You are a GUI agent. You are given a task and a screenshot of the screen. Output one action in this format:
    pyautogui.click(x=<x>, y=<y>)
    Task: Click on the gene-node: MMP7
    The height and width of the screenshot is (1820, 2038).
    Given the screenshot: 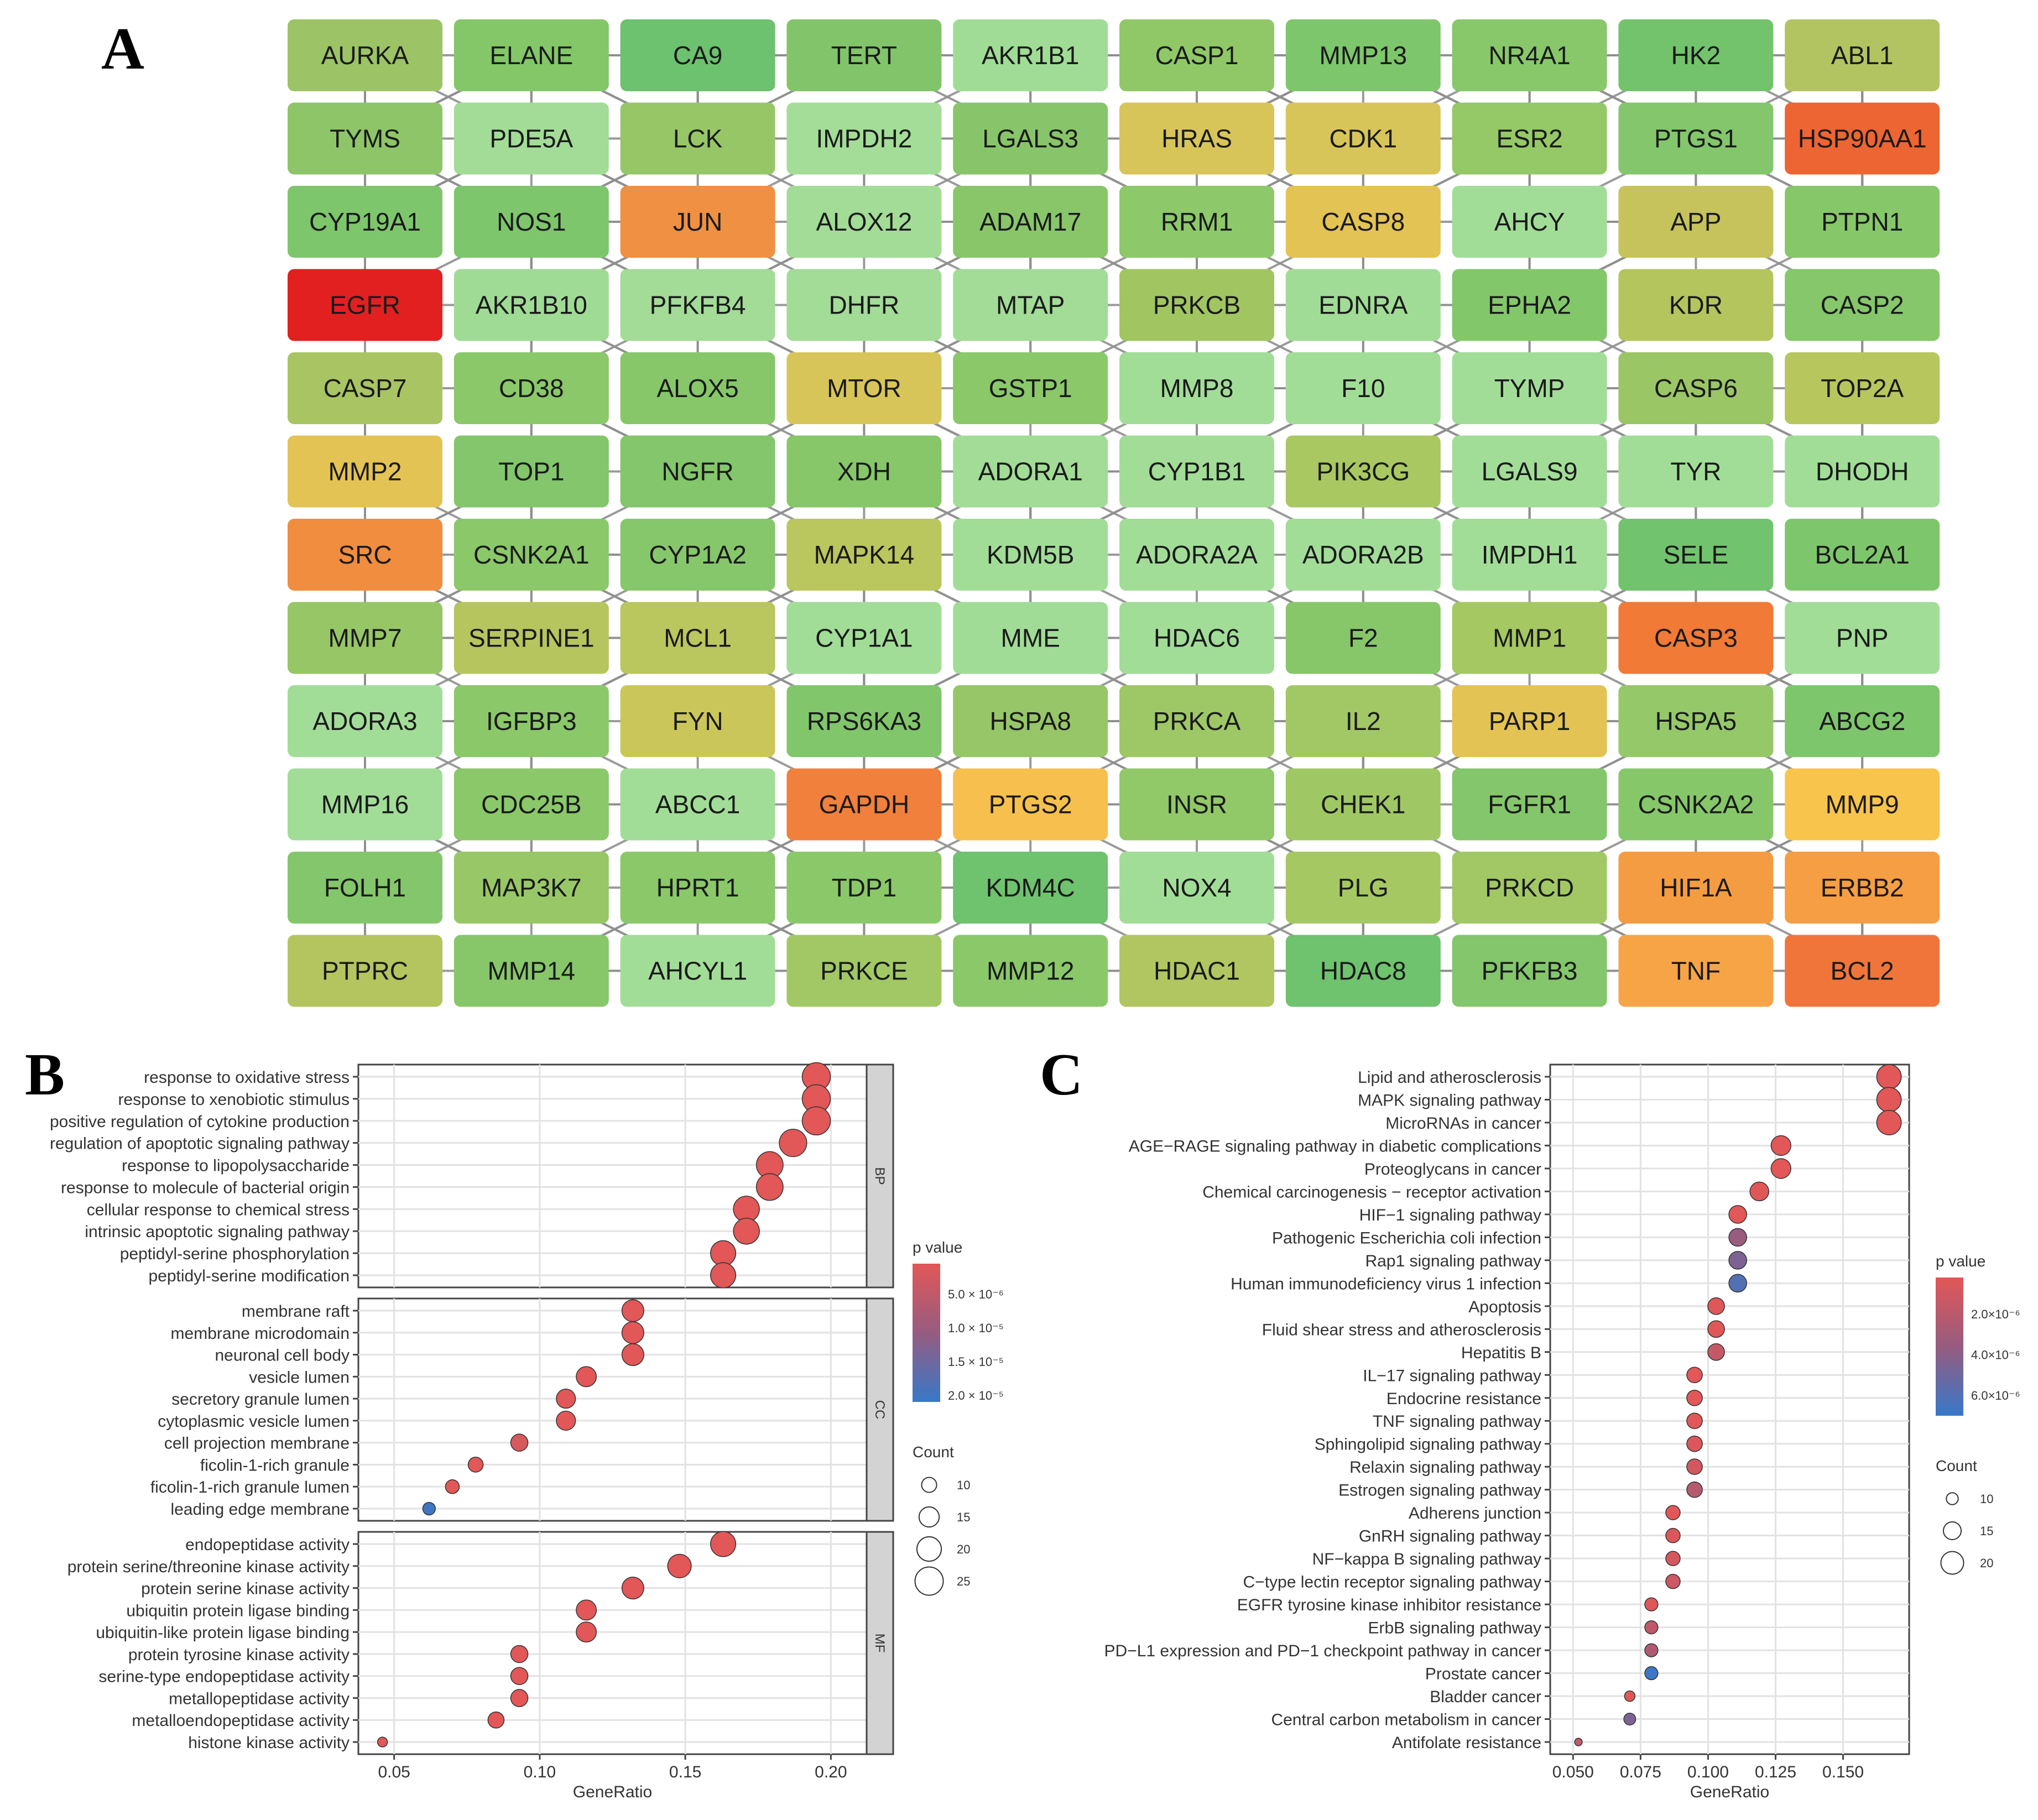 What is the action you would take?
    pyautogui.click(x=365, y=638)
    